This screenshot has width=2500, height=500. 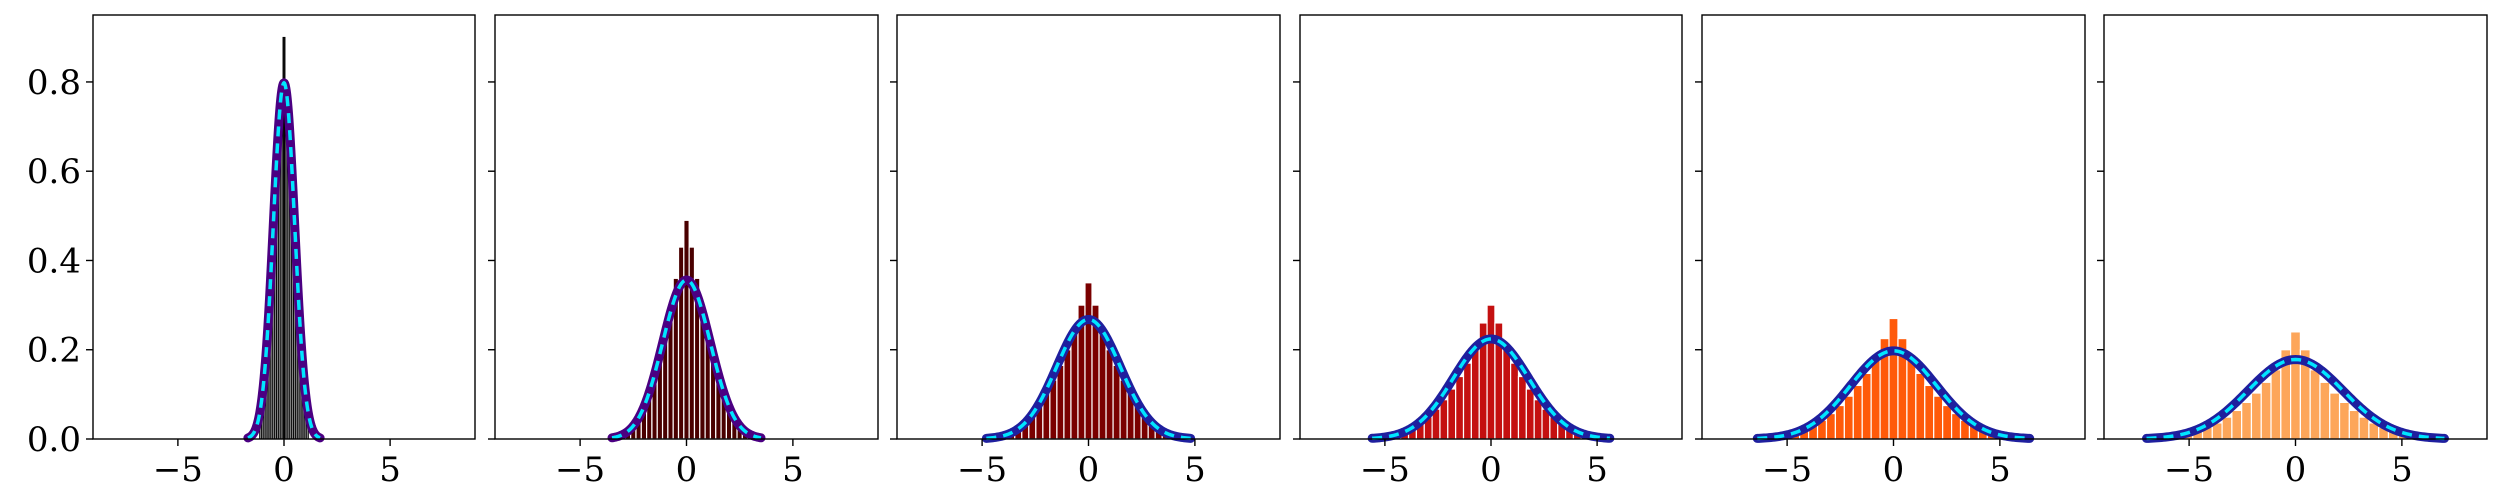 What do you see at coordinates (54, 351) in the screenshot?
I see `y-tick-label: 0.2` at bounding box center [54, 351].